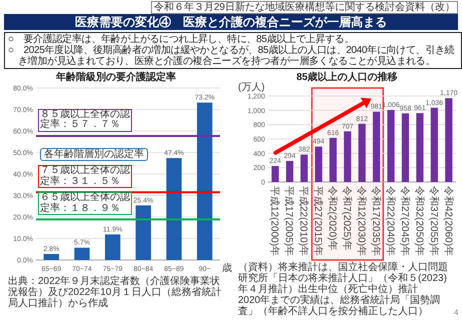 The image size is (462, 320). I want to click on text: 4, so click(456, 312).